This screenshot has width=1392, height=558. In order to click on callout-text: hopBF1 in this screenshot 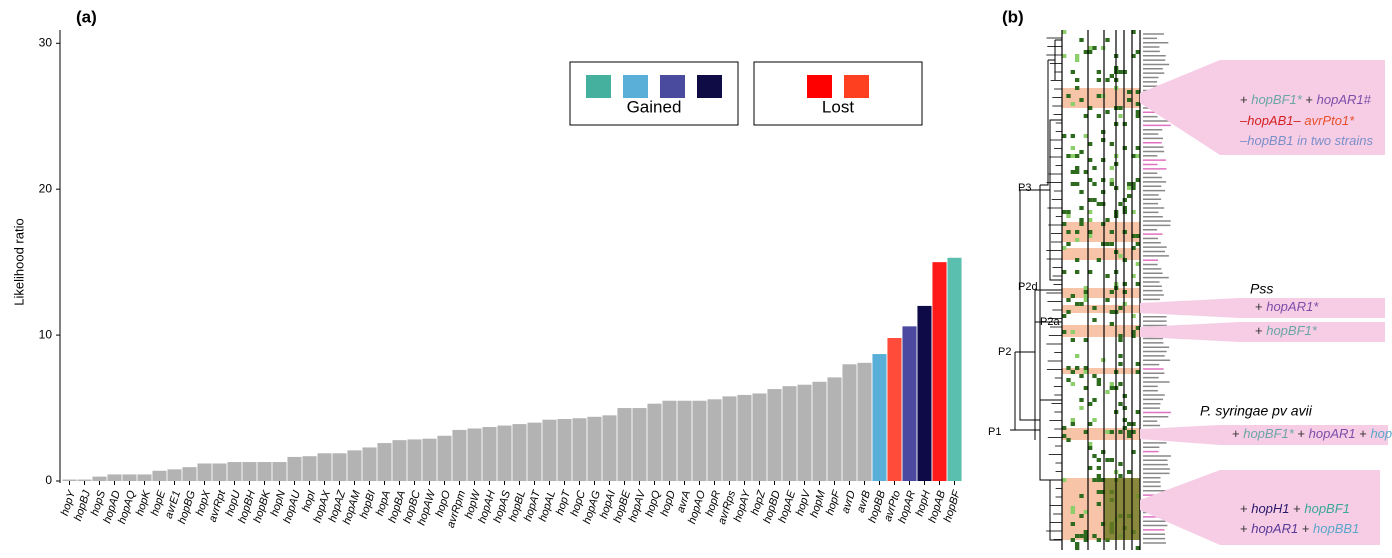, I will do `click(1327, 508)`.